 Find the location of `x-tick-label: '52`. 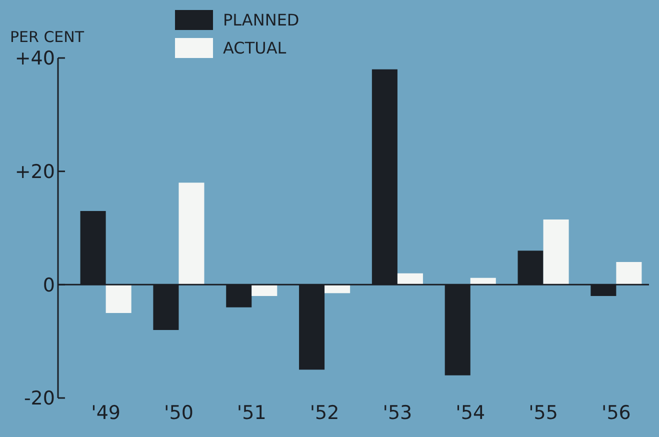

x-tick-label: '52 is located at coordinates (325, 413).